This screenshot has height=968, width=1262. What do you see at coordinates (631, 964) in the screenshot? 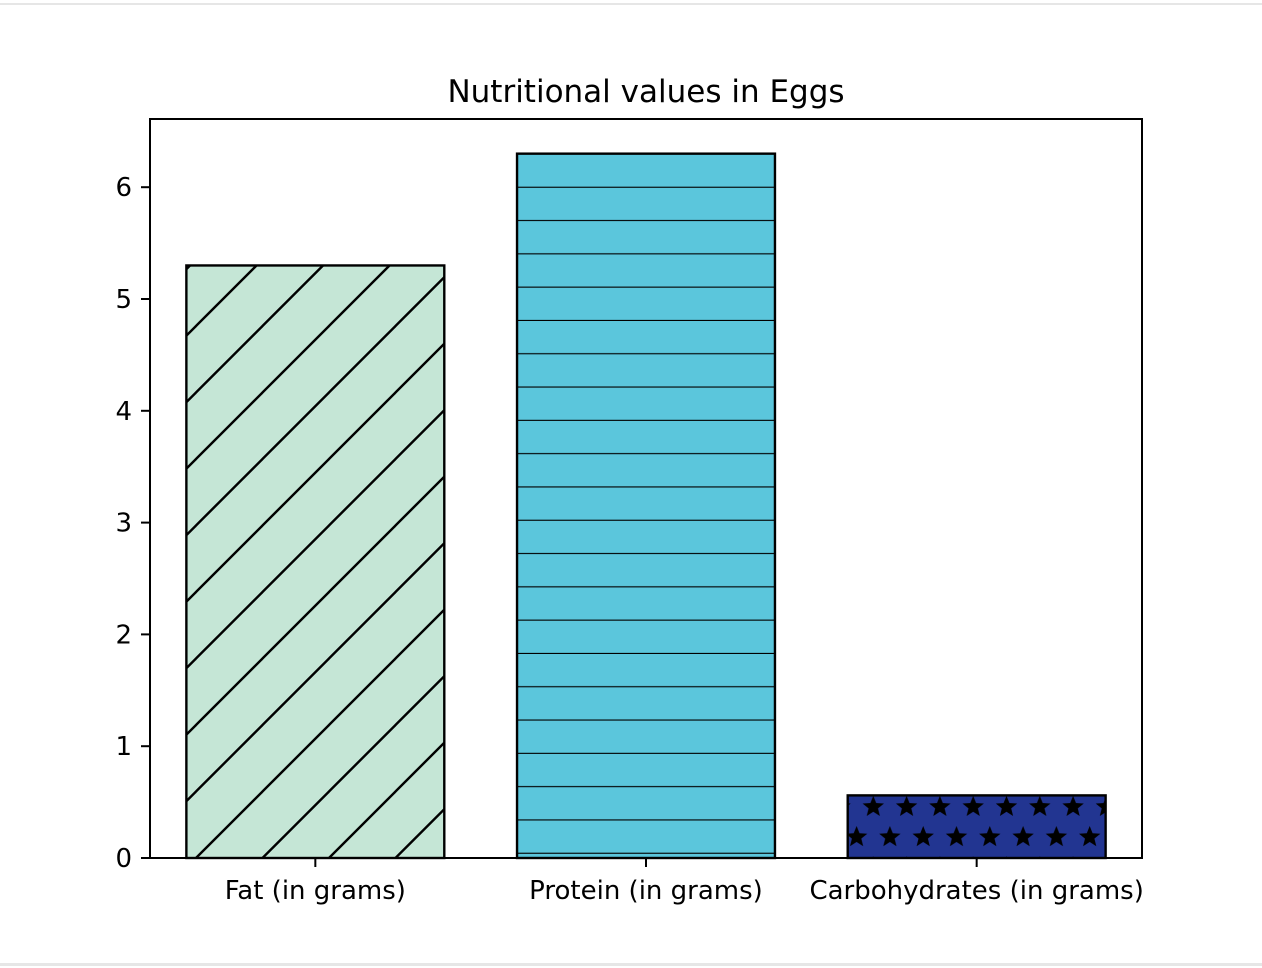
I see `bottom-border` at bounding box center [631, 964].